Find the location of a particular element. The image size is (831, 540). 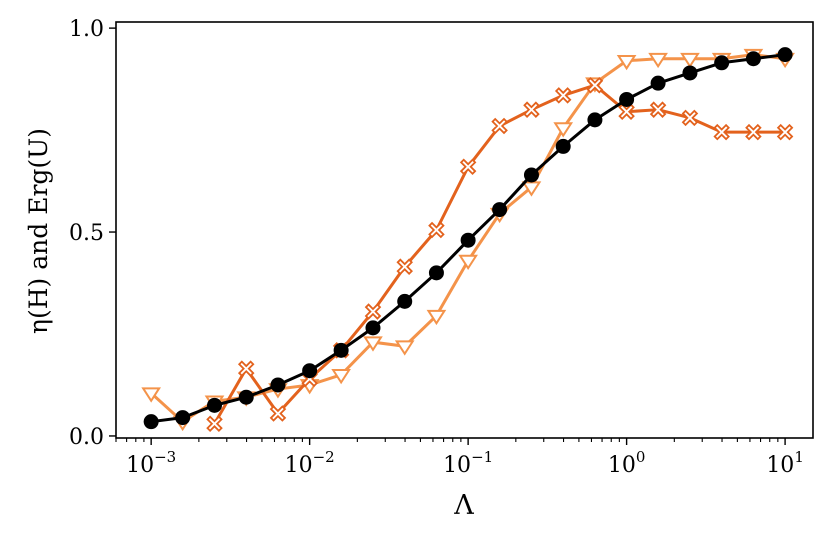

x-axis-label: Λ is located at coordinates (463, 505).